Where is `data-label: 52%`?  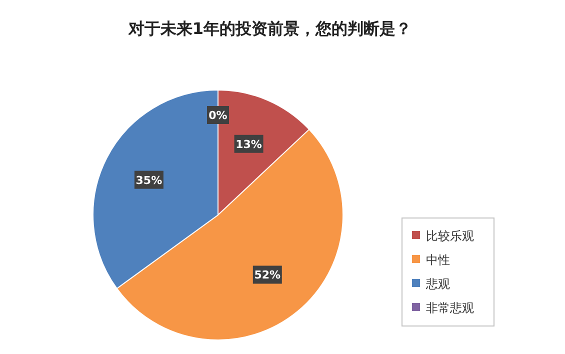 data-label: 52% is located at coordinates (267, 275).